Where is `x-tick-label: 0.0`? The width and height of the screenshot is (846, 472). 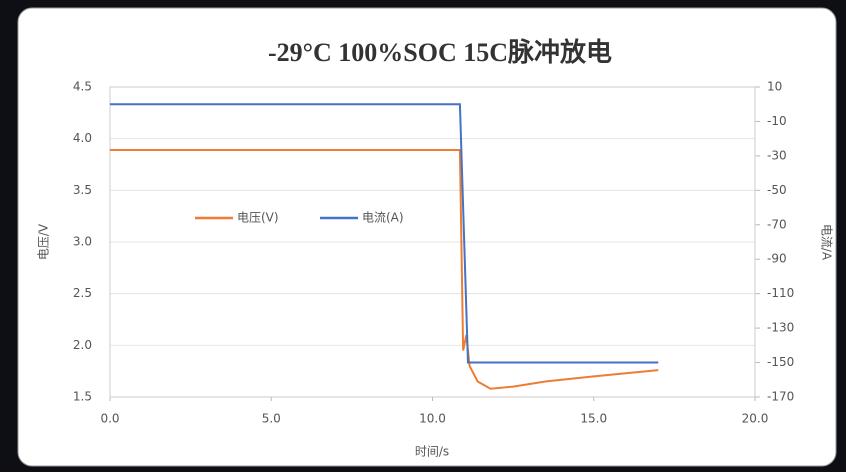
x-tick-label: 0.0 is located at coordinates (109, 419).